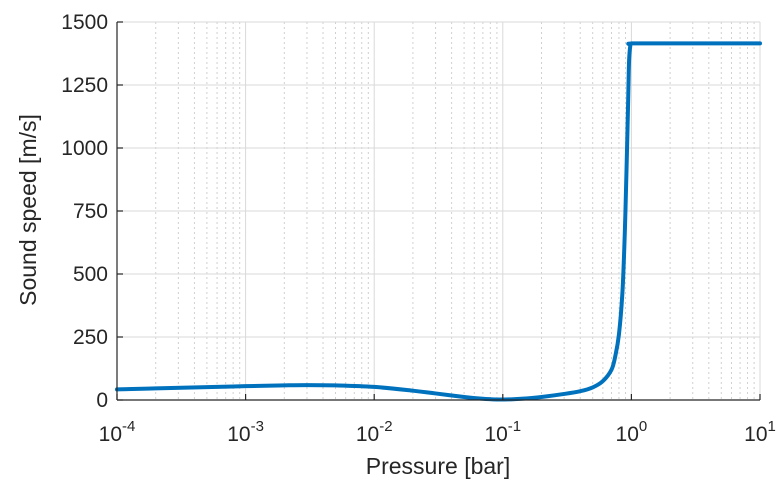 The image size is (779, 482). I want to click on x-tick-label: 10⁻³, so click(245, 432).